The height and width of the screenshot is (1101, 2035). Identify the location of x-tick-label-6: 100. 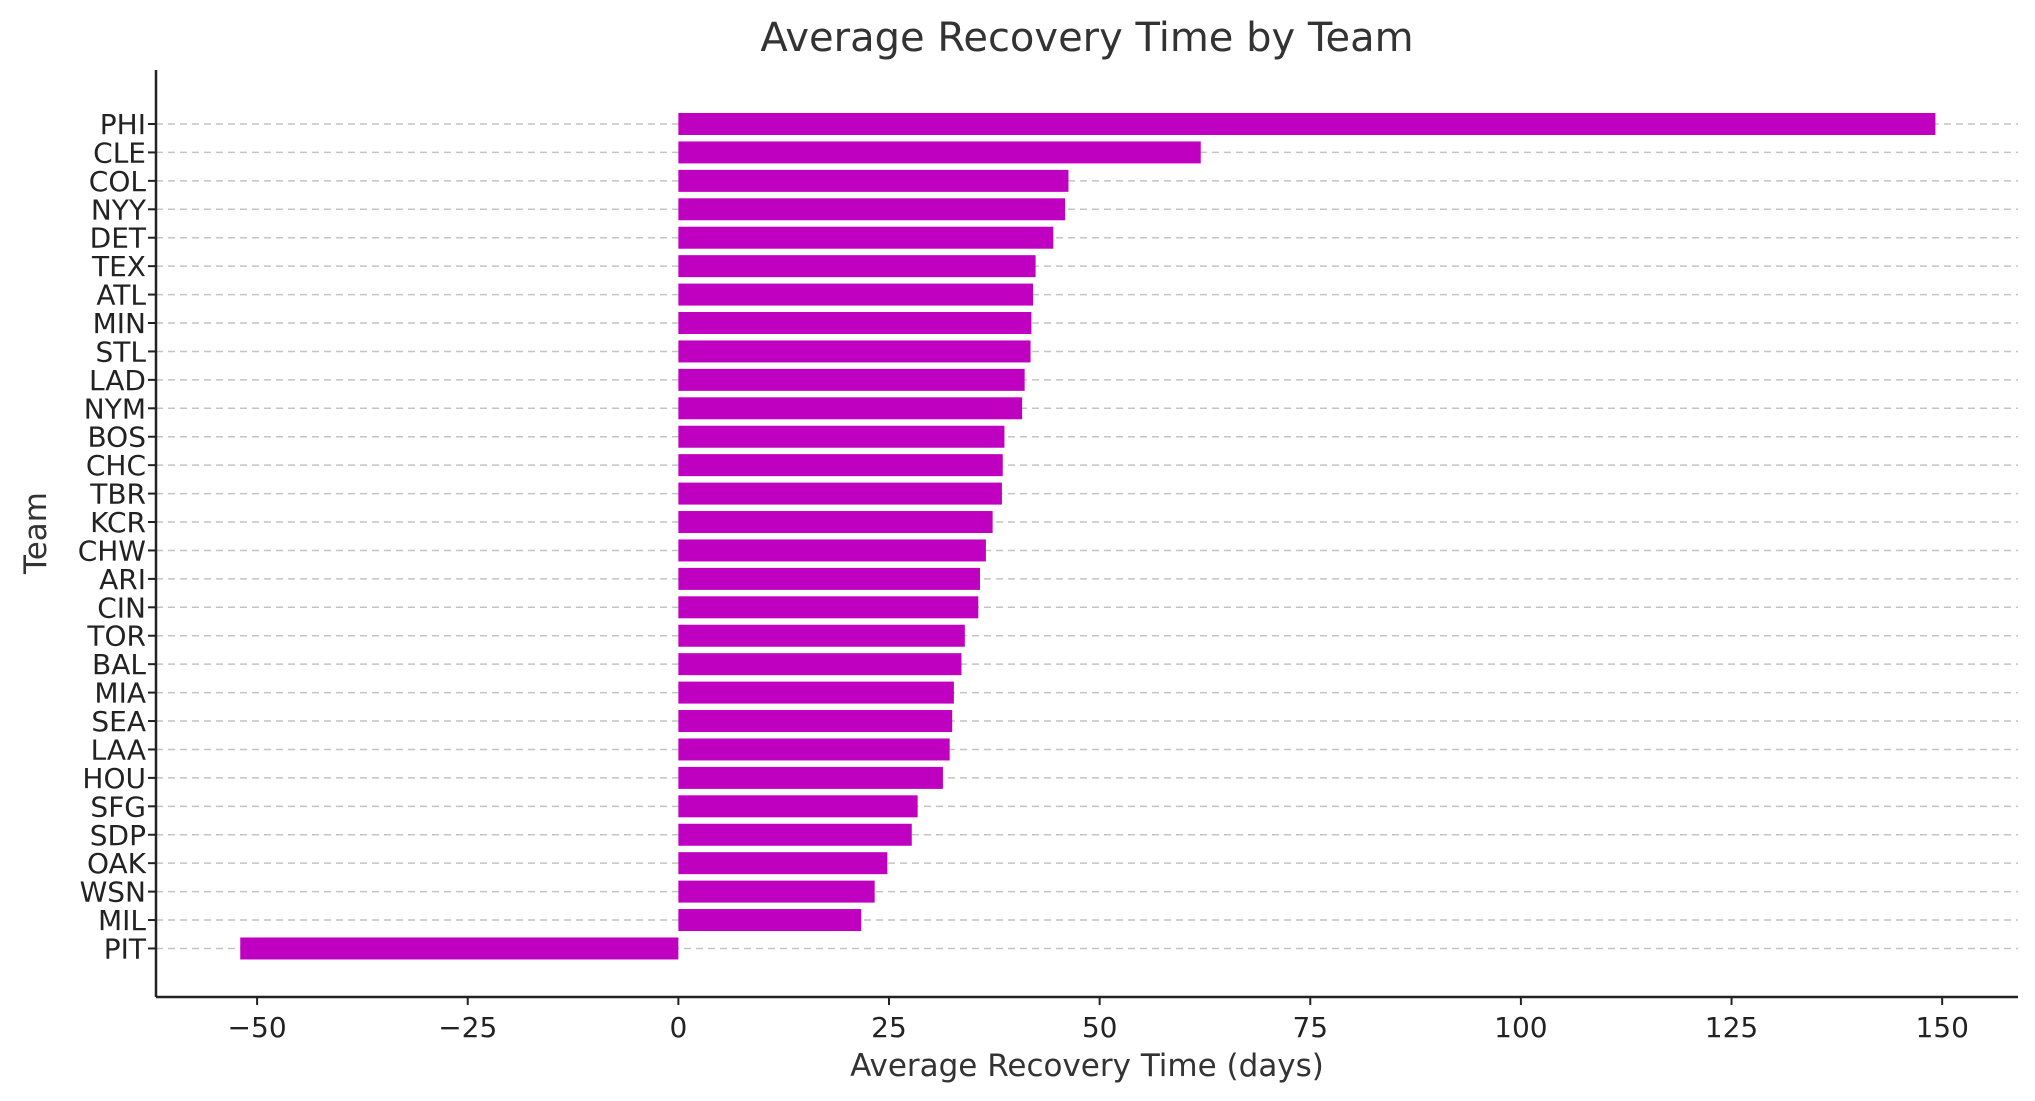
(1520, 1027).